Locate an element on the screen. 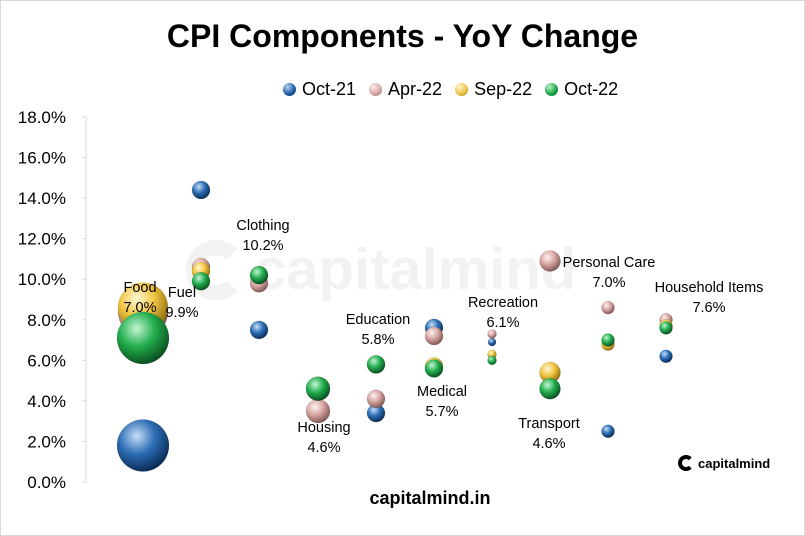 The height and width of the screenshot is (536, 805). y-tick-label: 16.0% is located at coordinates (42, 158).